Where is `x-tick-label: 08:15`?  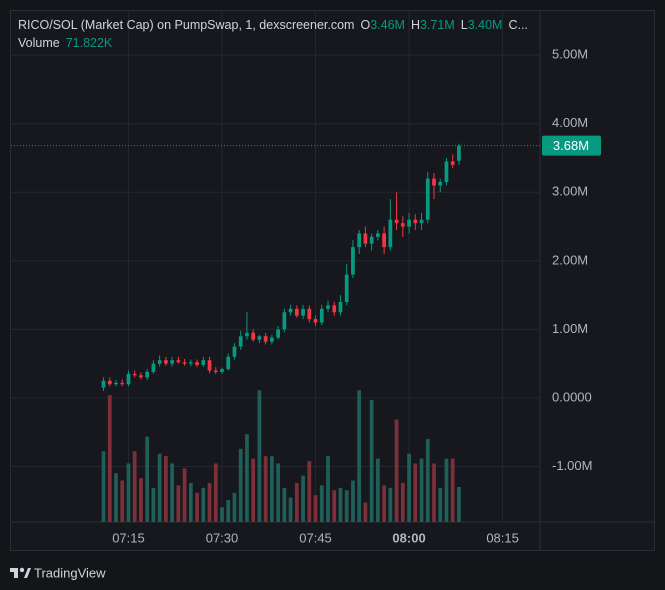
x-tick-label: 08:15 is located at coordinates (502, 537).